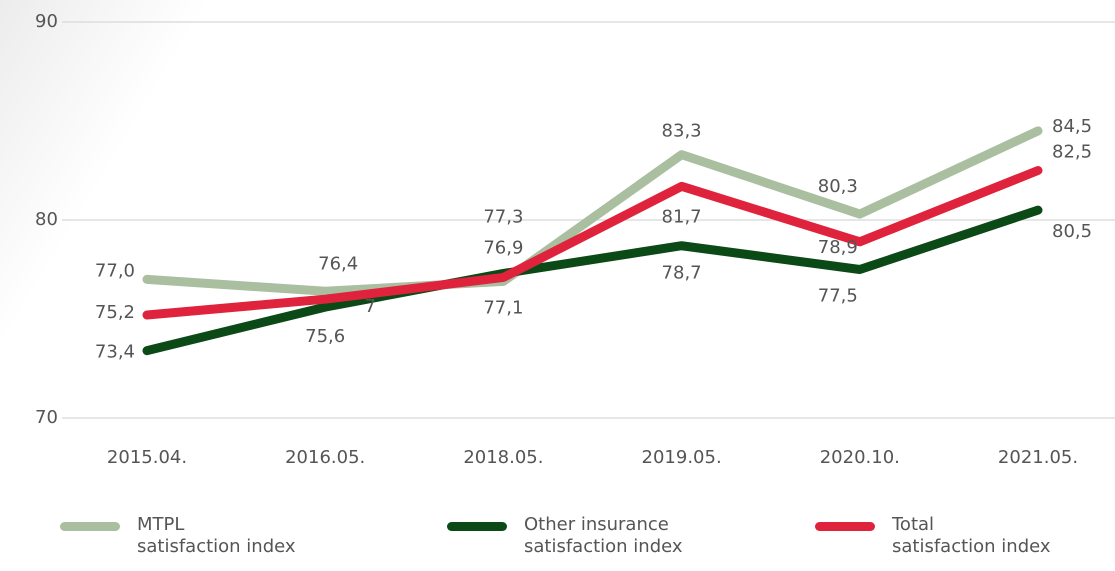  Describe the element at coordinates (115, 352) in the screenshot. I see `data-label: 73,4` at that location.